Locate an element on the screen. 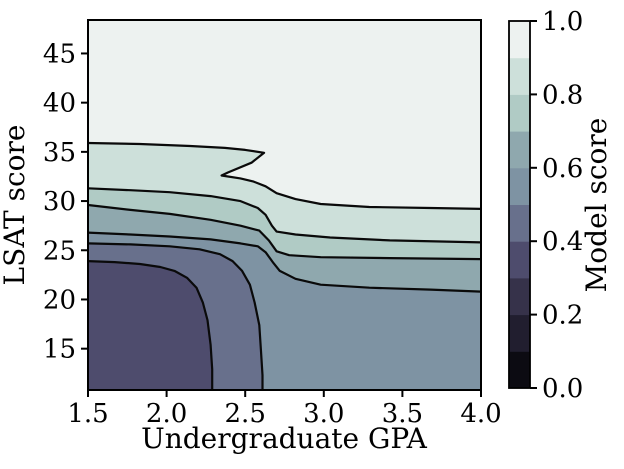 The height and width of the screenshot is (469, 624). x-axis-ticks: 1.5 2.0 2.5 3.0 3.5 4.0 is located at coordinates (284, 409).